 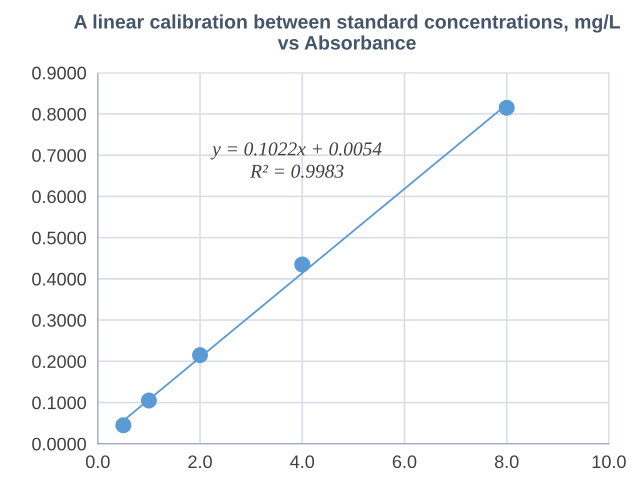 I want to click on y-tick-label: 0.5000, so click(x=59, y=238).